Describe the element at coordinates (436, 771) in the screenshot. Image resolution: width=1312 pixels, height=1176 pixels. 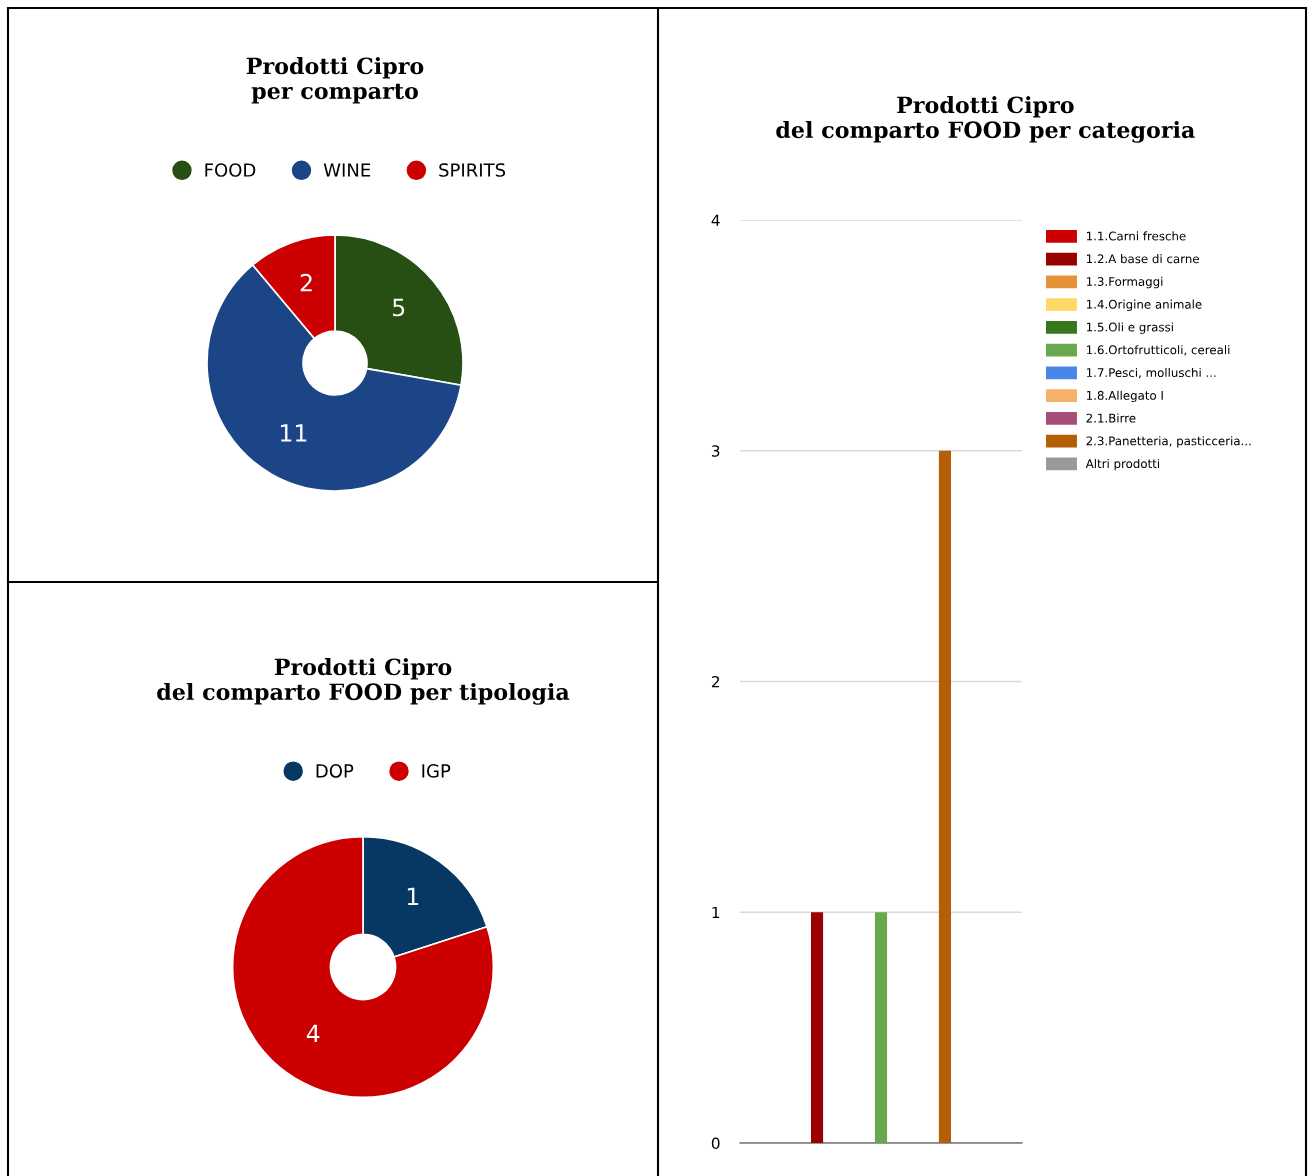
I see `legend-label: IGP` at that location.